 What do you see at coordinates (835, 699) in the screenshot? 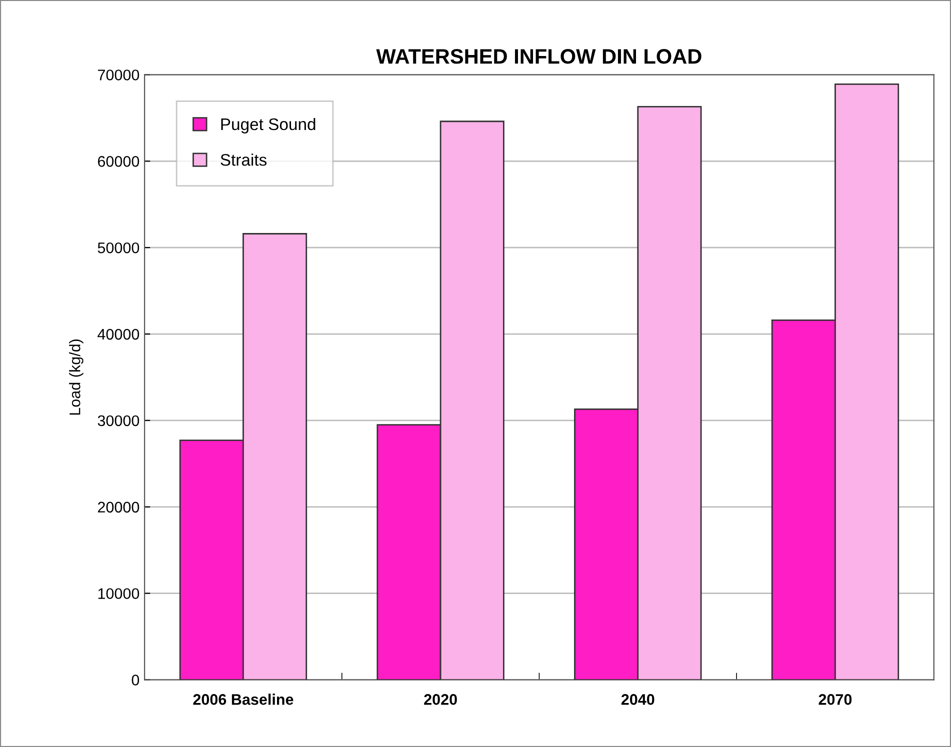
I see `x-tick-label: 2070` at bounding box center [835, 699].